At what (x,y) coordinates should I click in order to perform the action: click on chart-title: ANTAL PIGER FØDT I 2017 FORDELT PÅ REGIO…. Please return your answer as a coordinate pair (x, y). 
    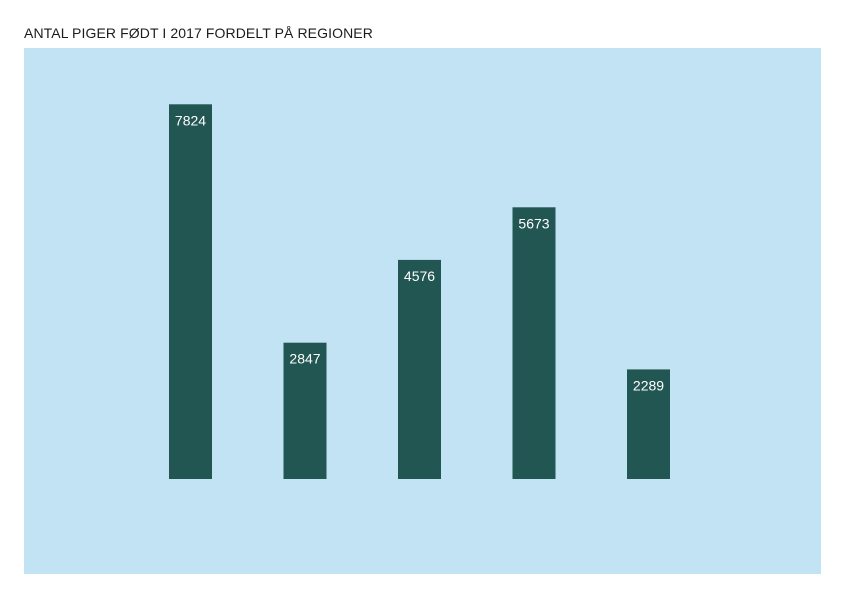
    Looking at the image, I should click on (198, 33).